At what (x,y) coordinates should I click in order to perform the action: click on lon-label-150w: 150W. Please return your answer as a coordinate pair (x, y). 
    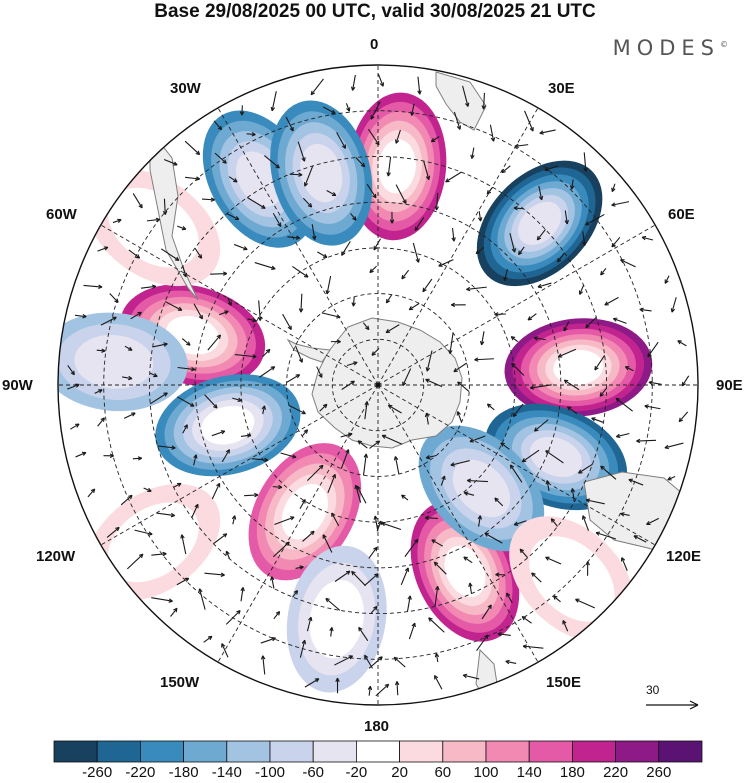
    Looking at the image, I should click on (180, 682).